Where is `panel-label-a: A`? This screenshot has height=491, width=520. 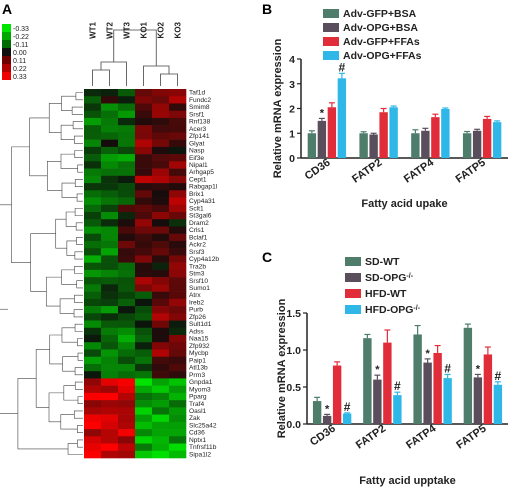 panel-label-a: A is located at coordinates (7, 9).